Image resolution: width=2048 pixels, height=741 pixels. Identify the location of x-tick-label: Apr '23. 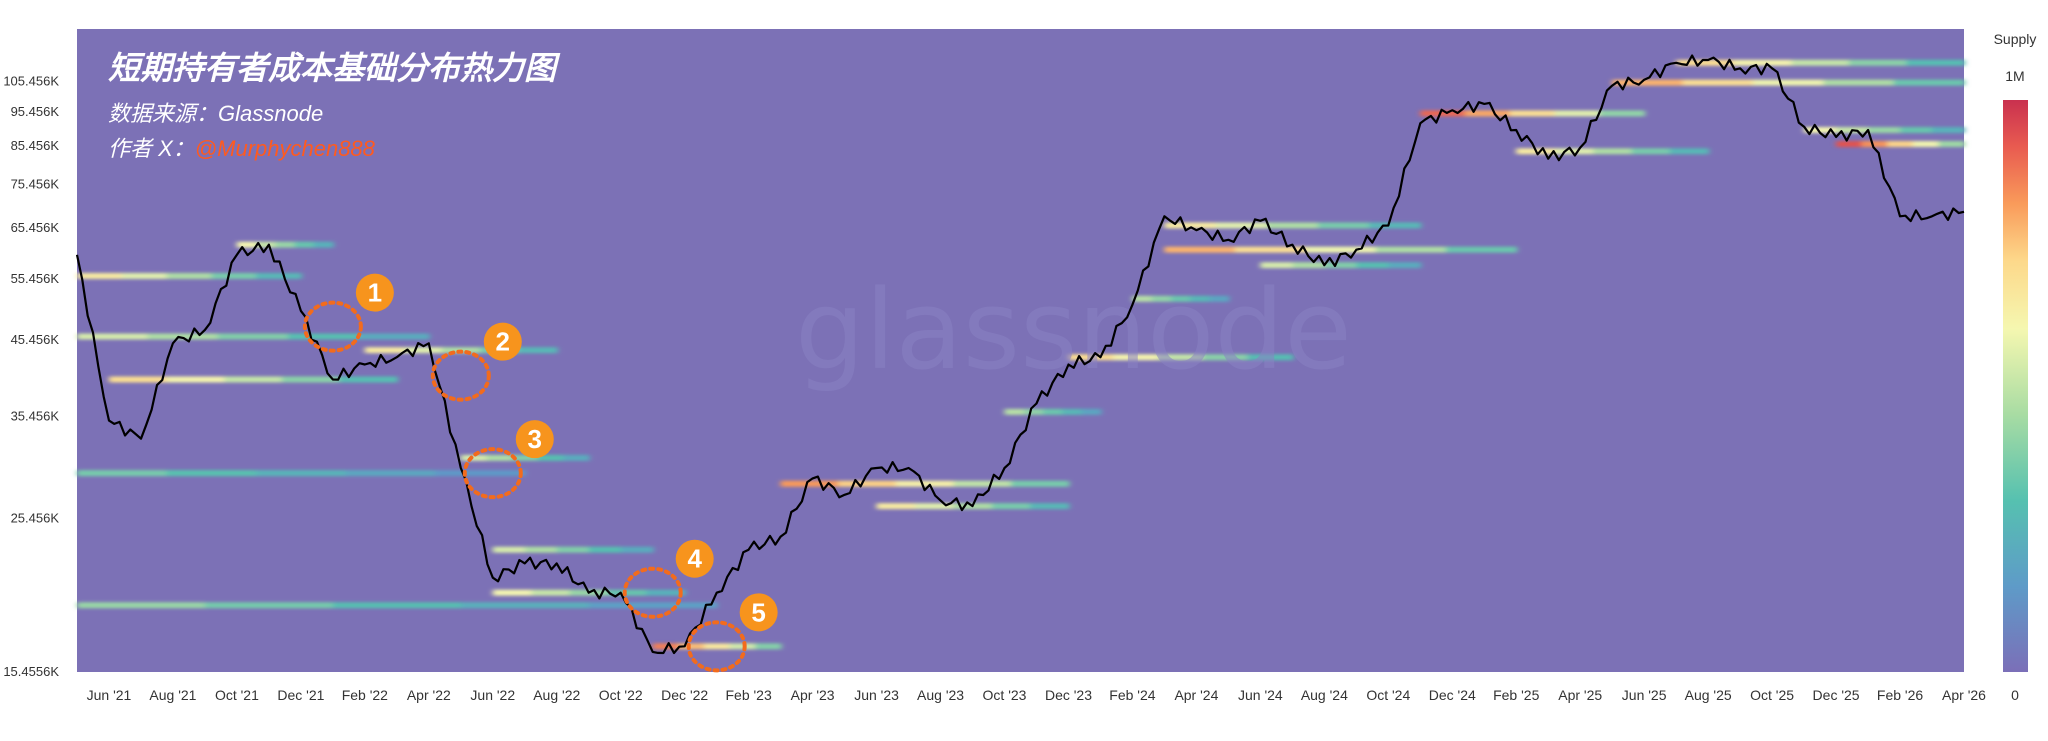
(813, 695).